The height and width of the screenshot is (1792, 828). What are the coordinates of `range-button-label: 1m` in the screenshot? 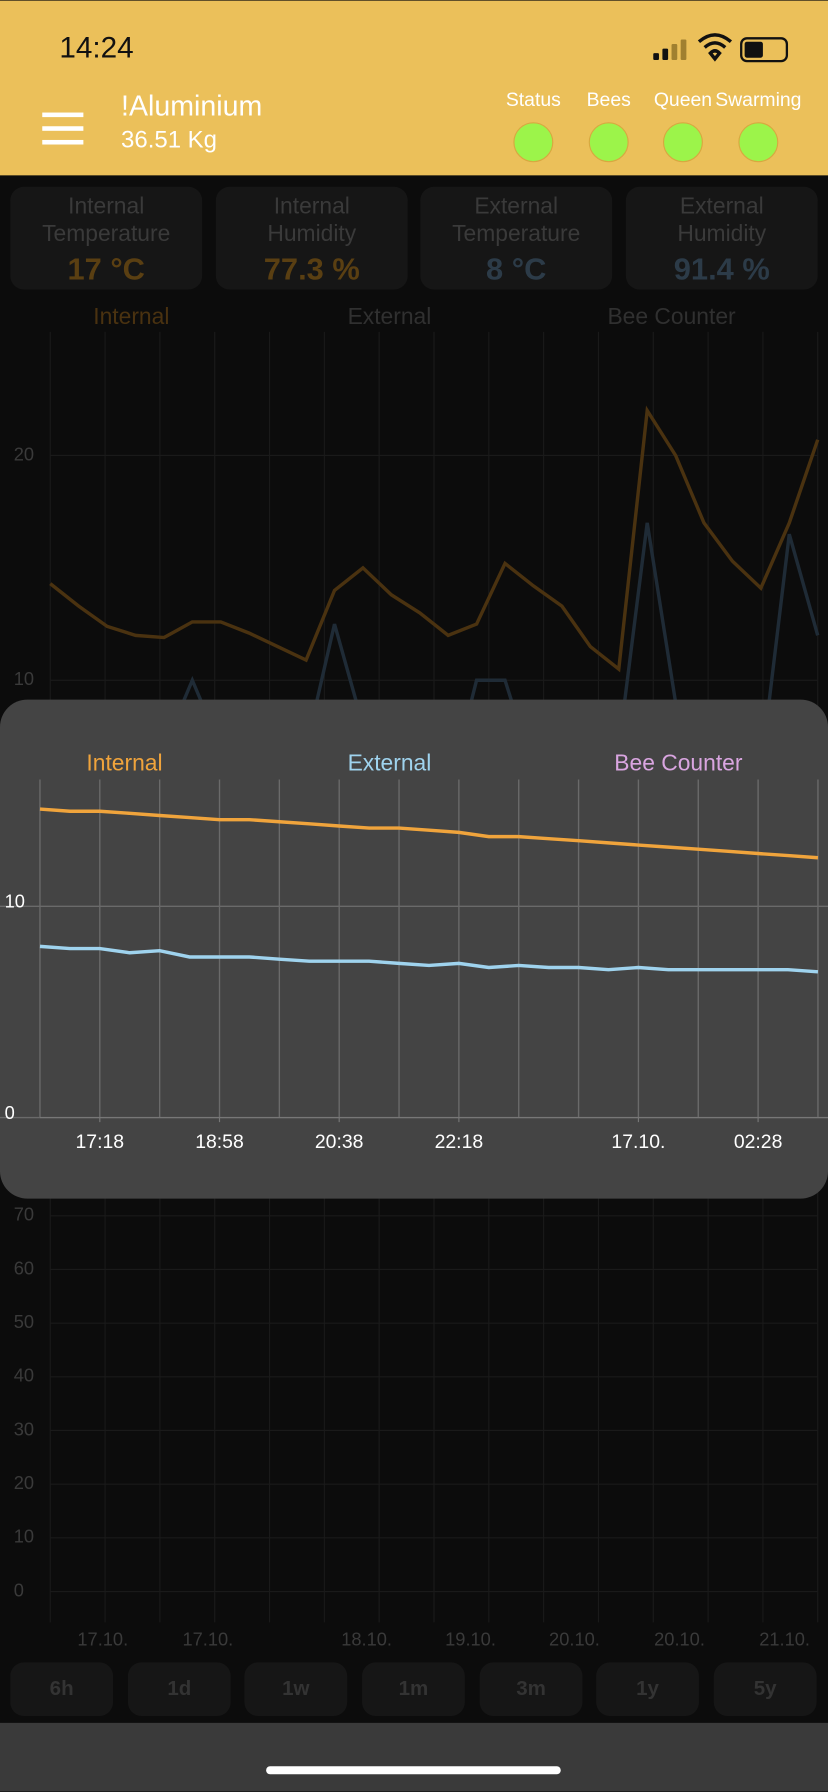 It's located at (414, 1688).